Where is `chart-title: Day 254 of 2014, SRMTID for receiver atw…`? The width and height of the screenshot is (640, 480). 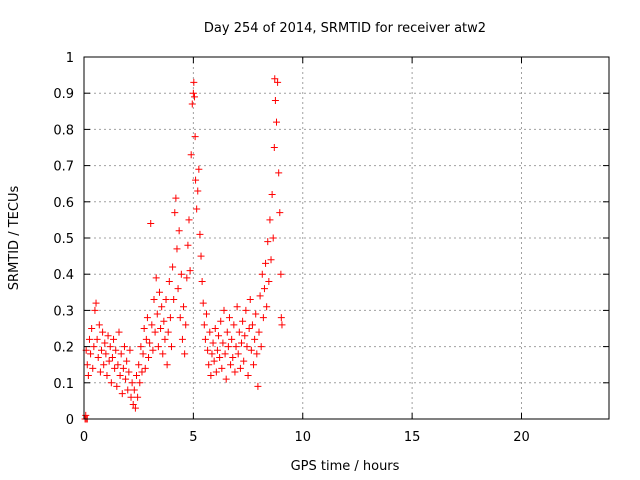
chart-title: Day 254 of 2014, SRMTID for receiver atw… is located at coordinates (345, 28).